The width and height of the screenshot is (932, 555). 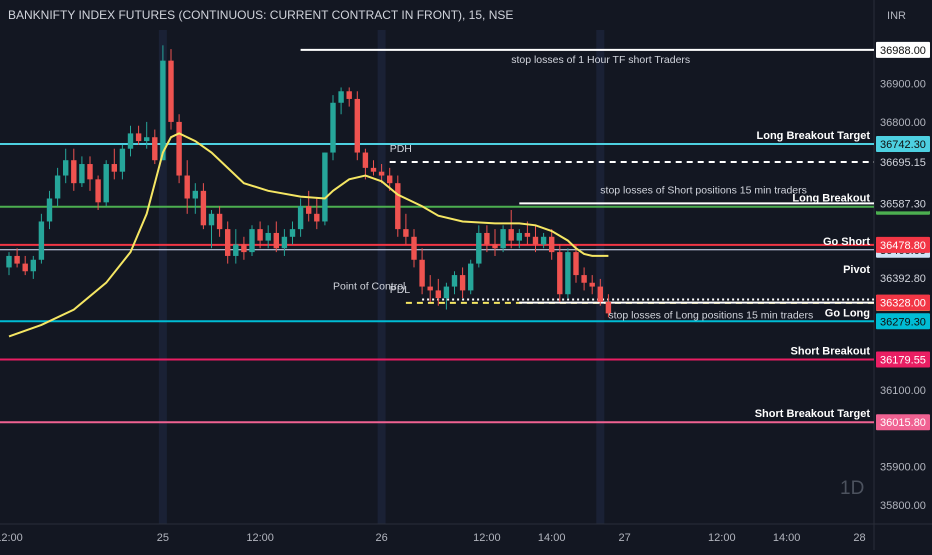 What do you see at coordinates (903, 506) in the screenshot?
I see `y-tick-label: 35800.00` at bounding box center [903, 506].